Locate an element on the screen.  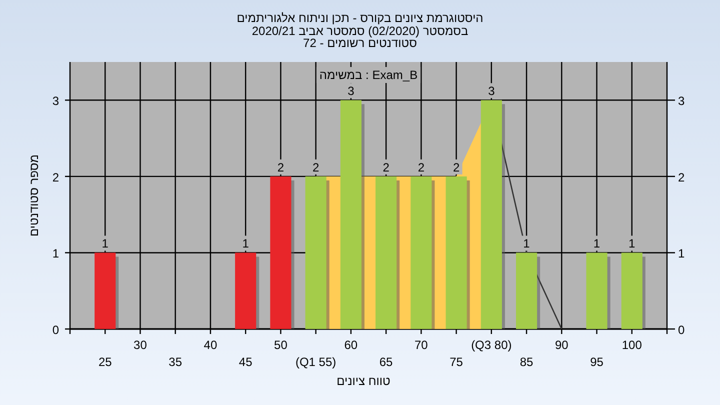
y-tick-label: 0 is located at coordinates (56, 330).